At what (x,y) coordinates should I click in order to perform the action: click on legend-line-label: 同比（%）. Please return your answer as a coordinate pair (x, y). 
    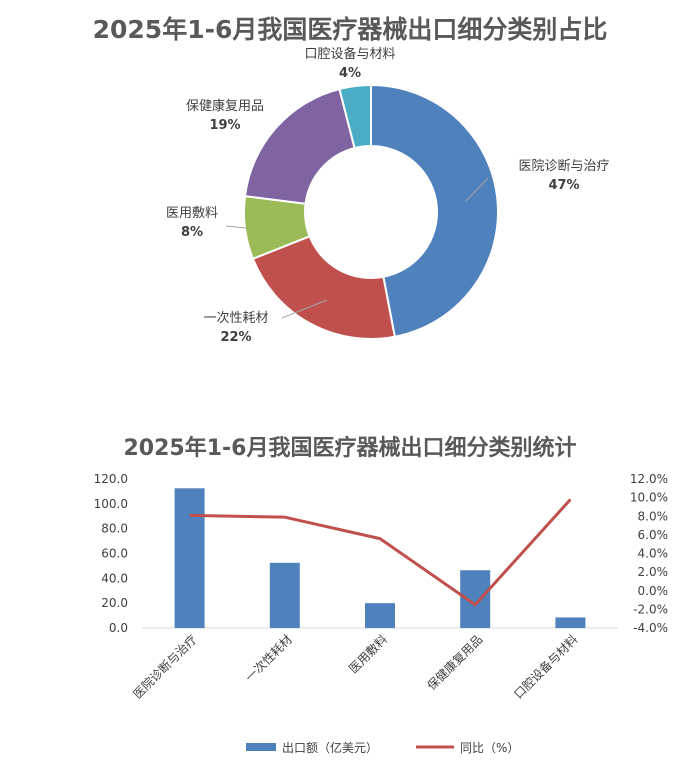
    Looking at the image, I should click on (489, 748).